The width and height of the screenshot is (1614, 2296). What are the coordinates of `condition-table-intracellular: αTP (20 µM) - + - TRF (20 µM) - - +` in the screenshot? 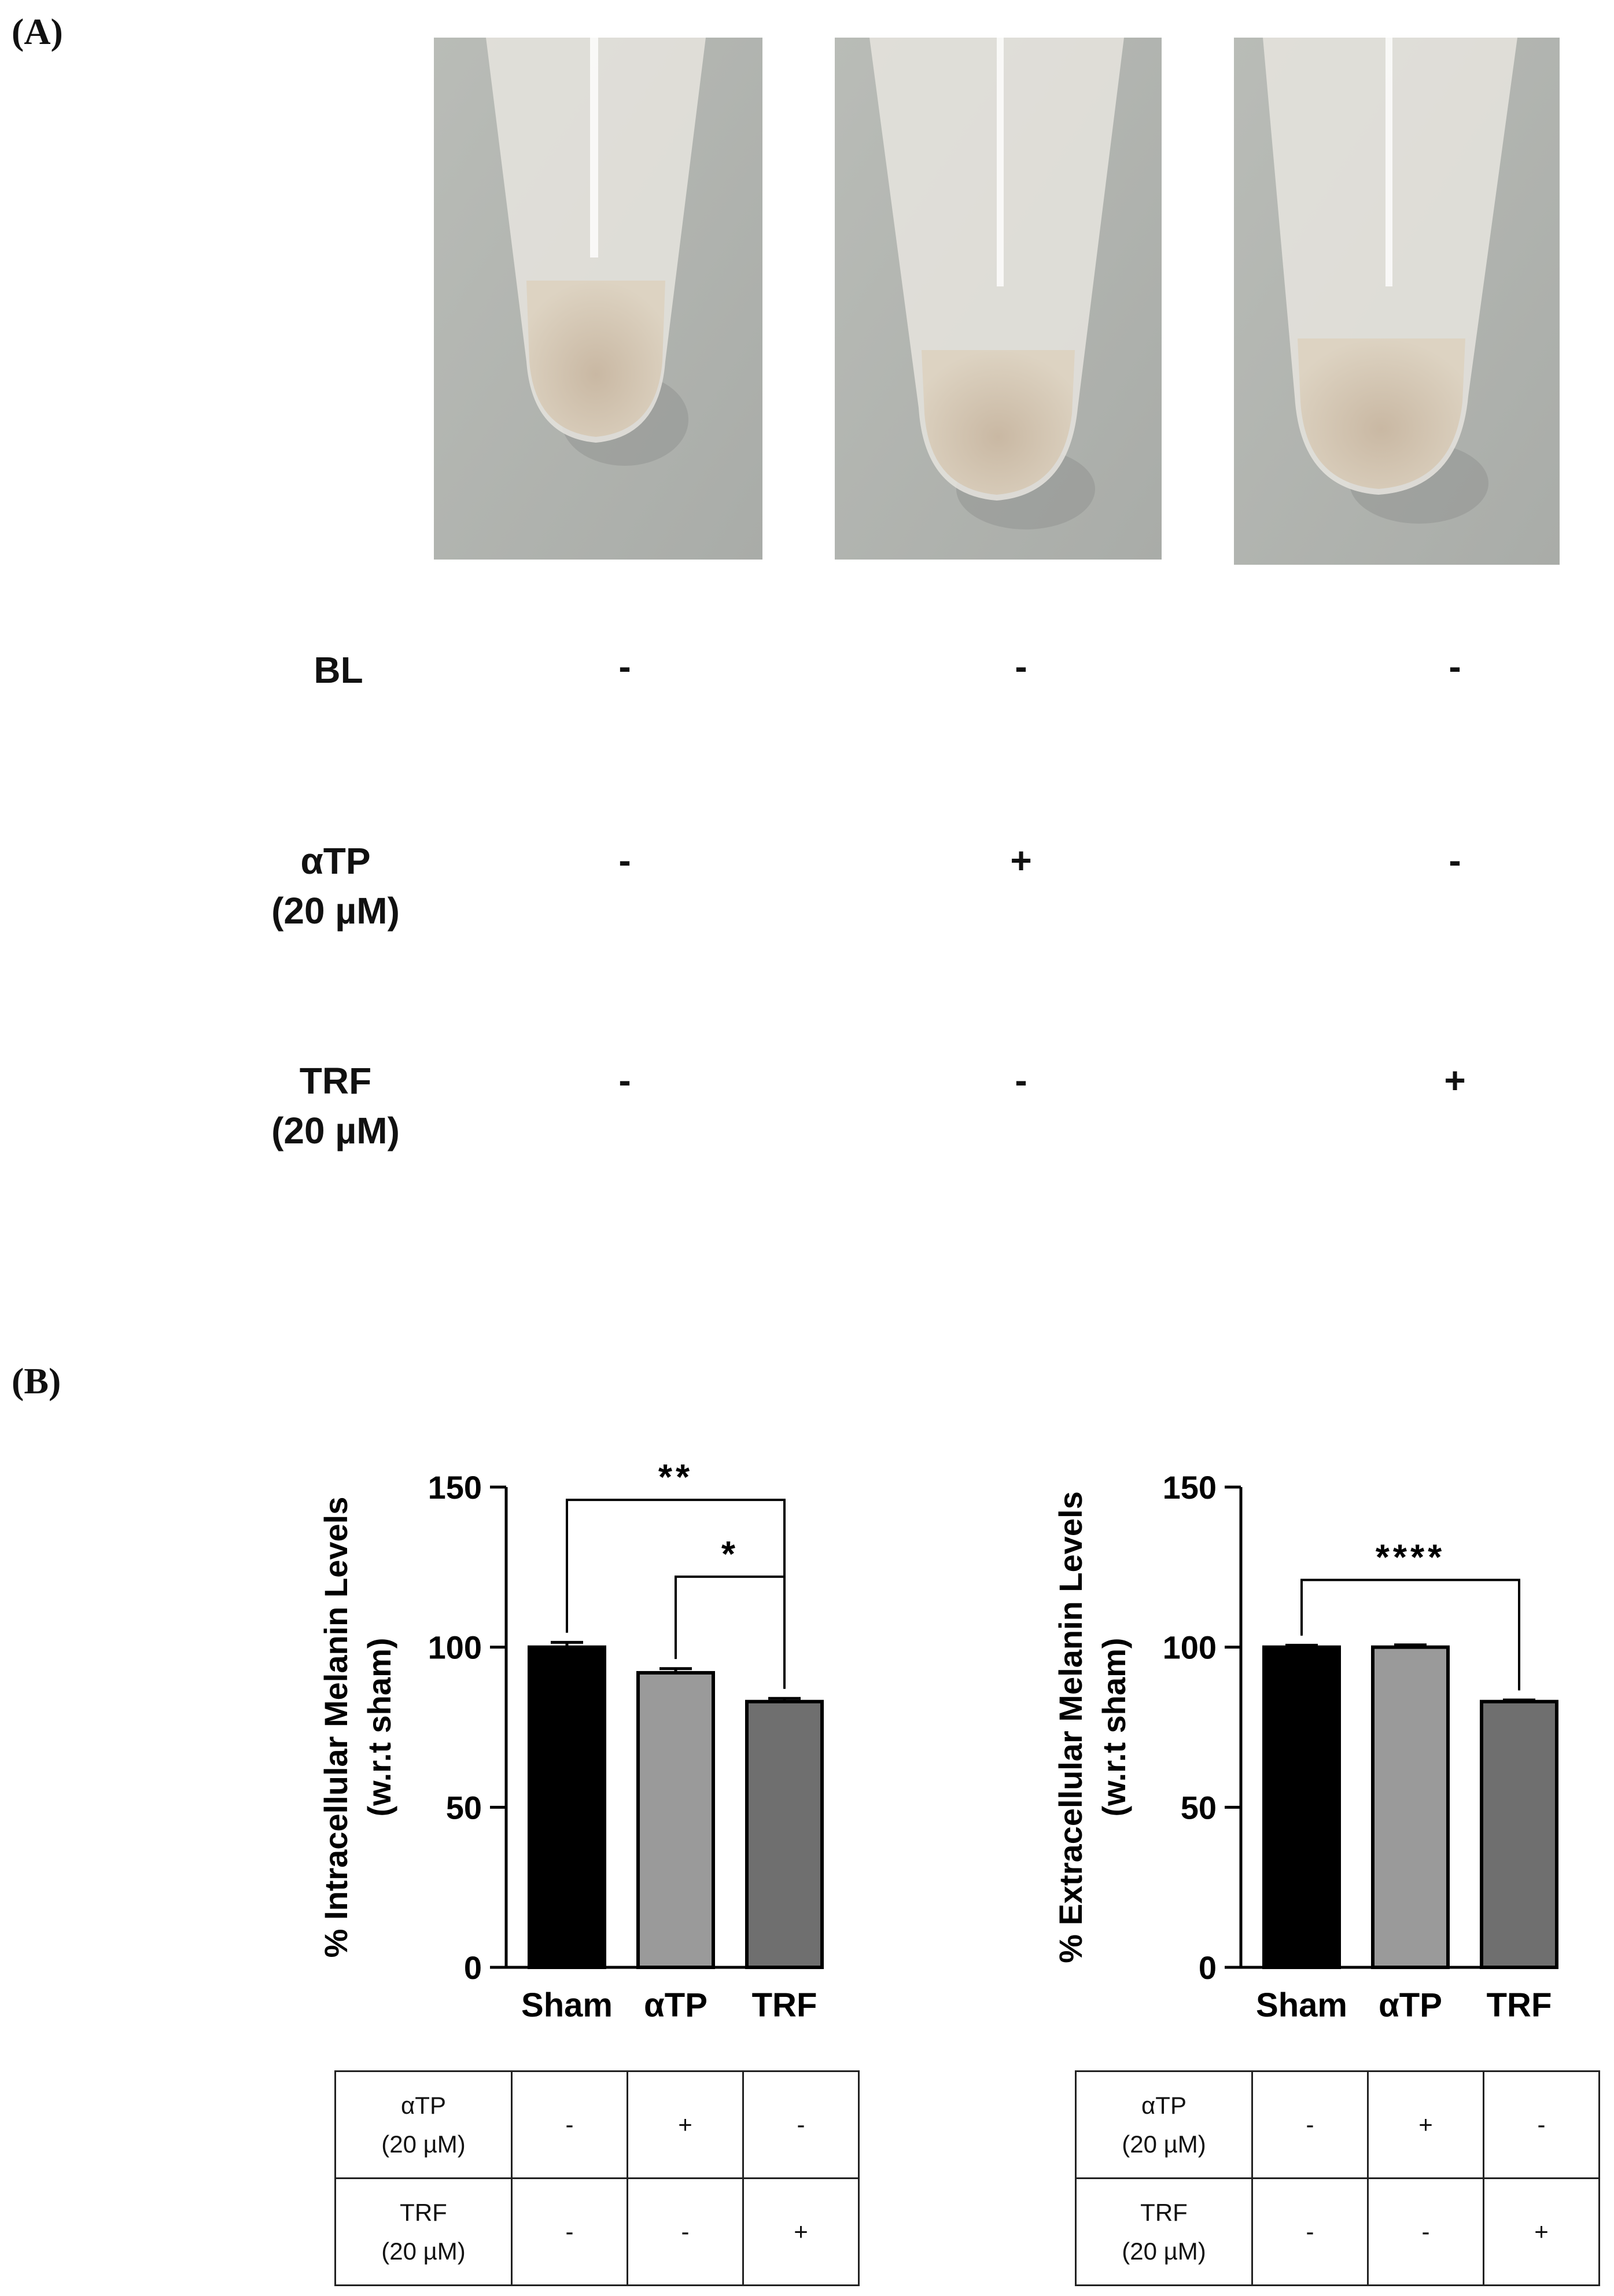 It's located at (597, 2178).